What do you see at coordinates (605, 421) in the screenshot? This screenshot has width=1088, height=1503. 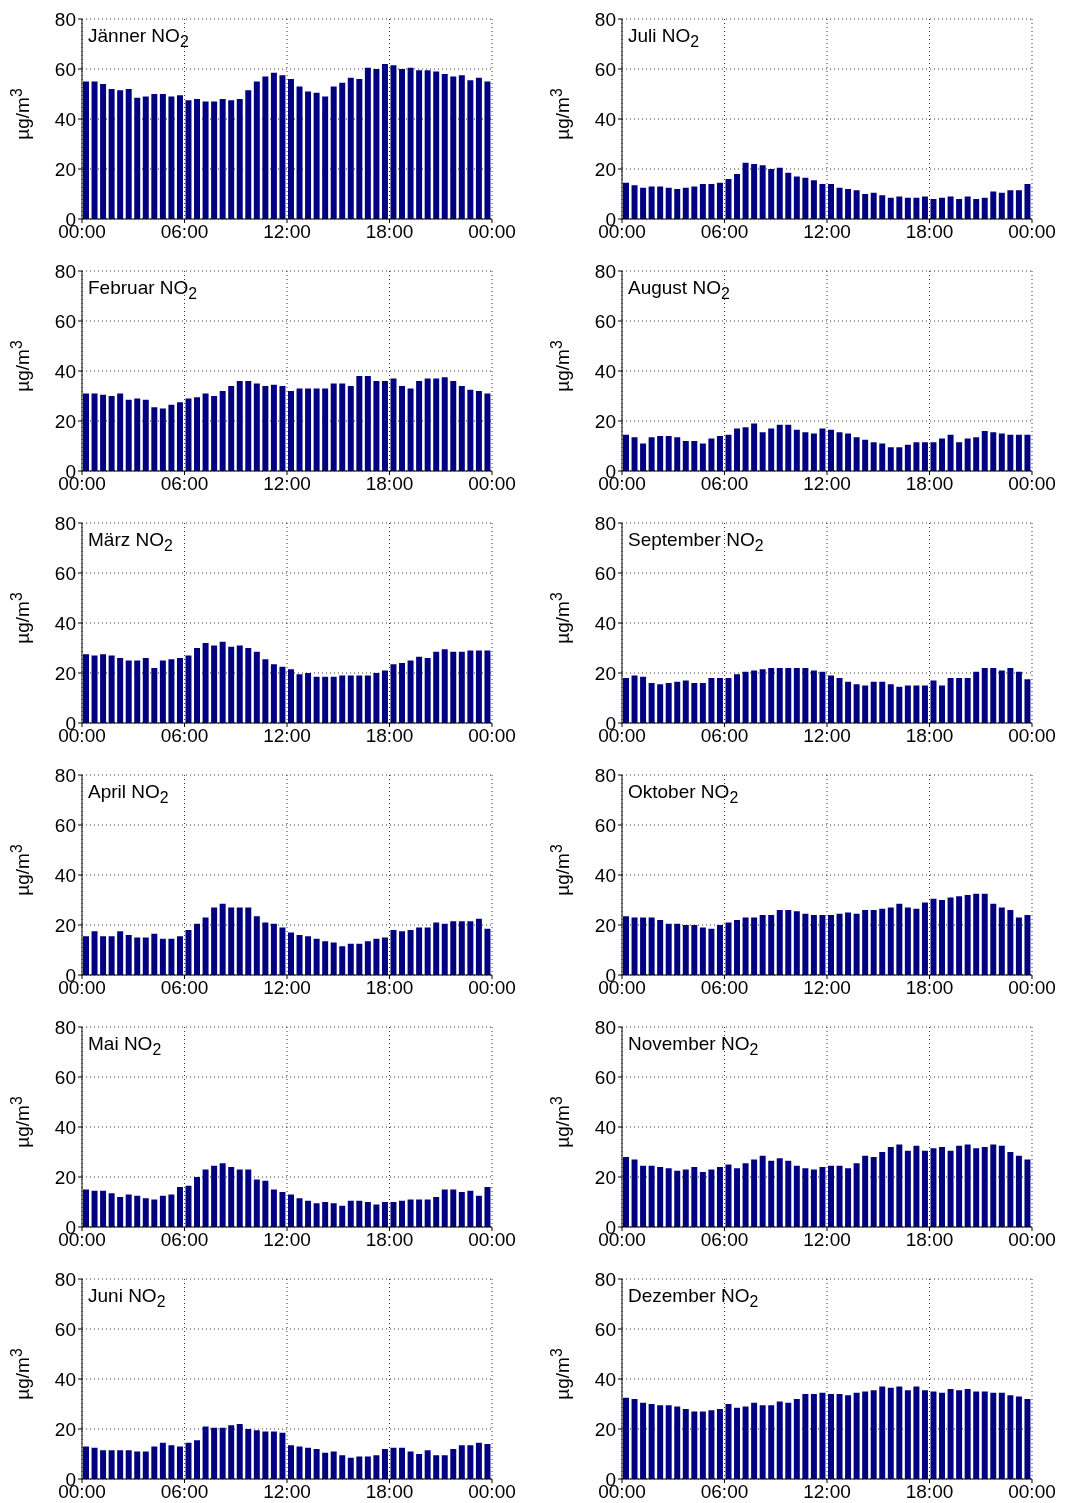 I see `y-tick-label: 20` at bounding box center [605, 421].